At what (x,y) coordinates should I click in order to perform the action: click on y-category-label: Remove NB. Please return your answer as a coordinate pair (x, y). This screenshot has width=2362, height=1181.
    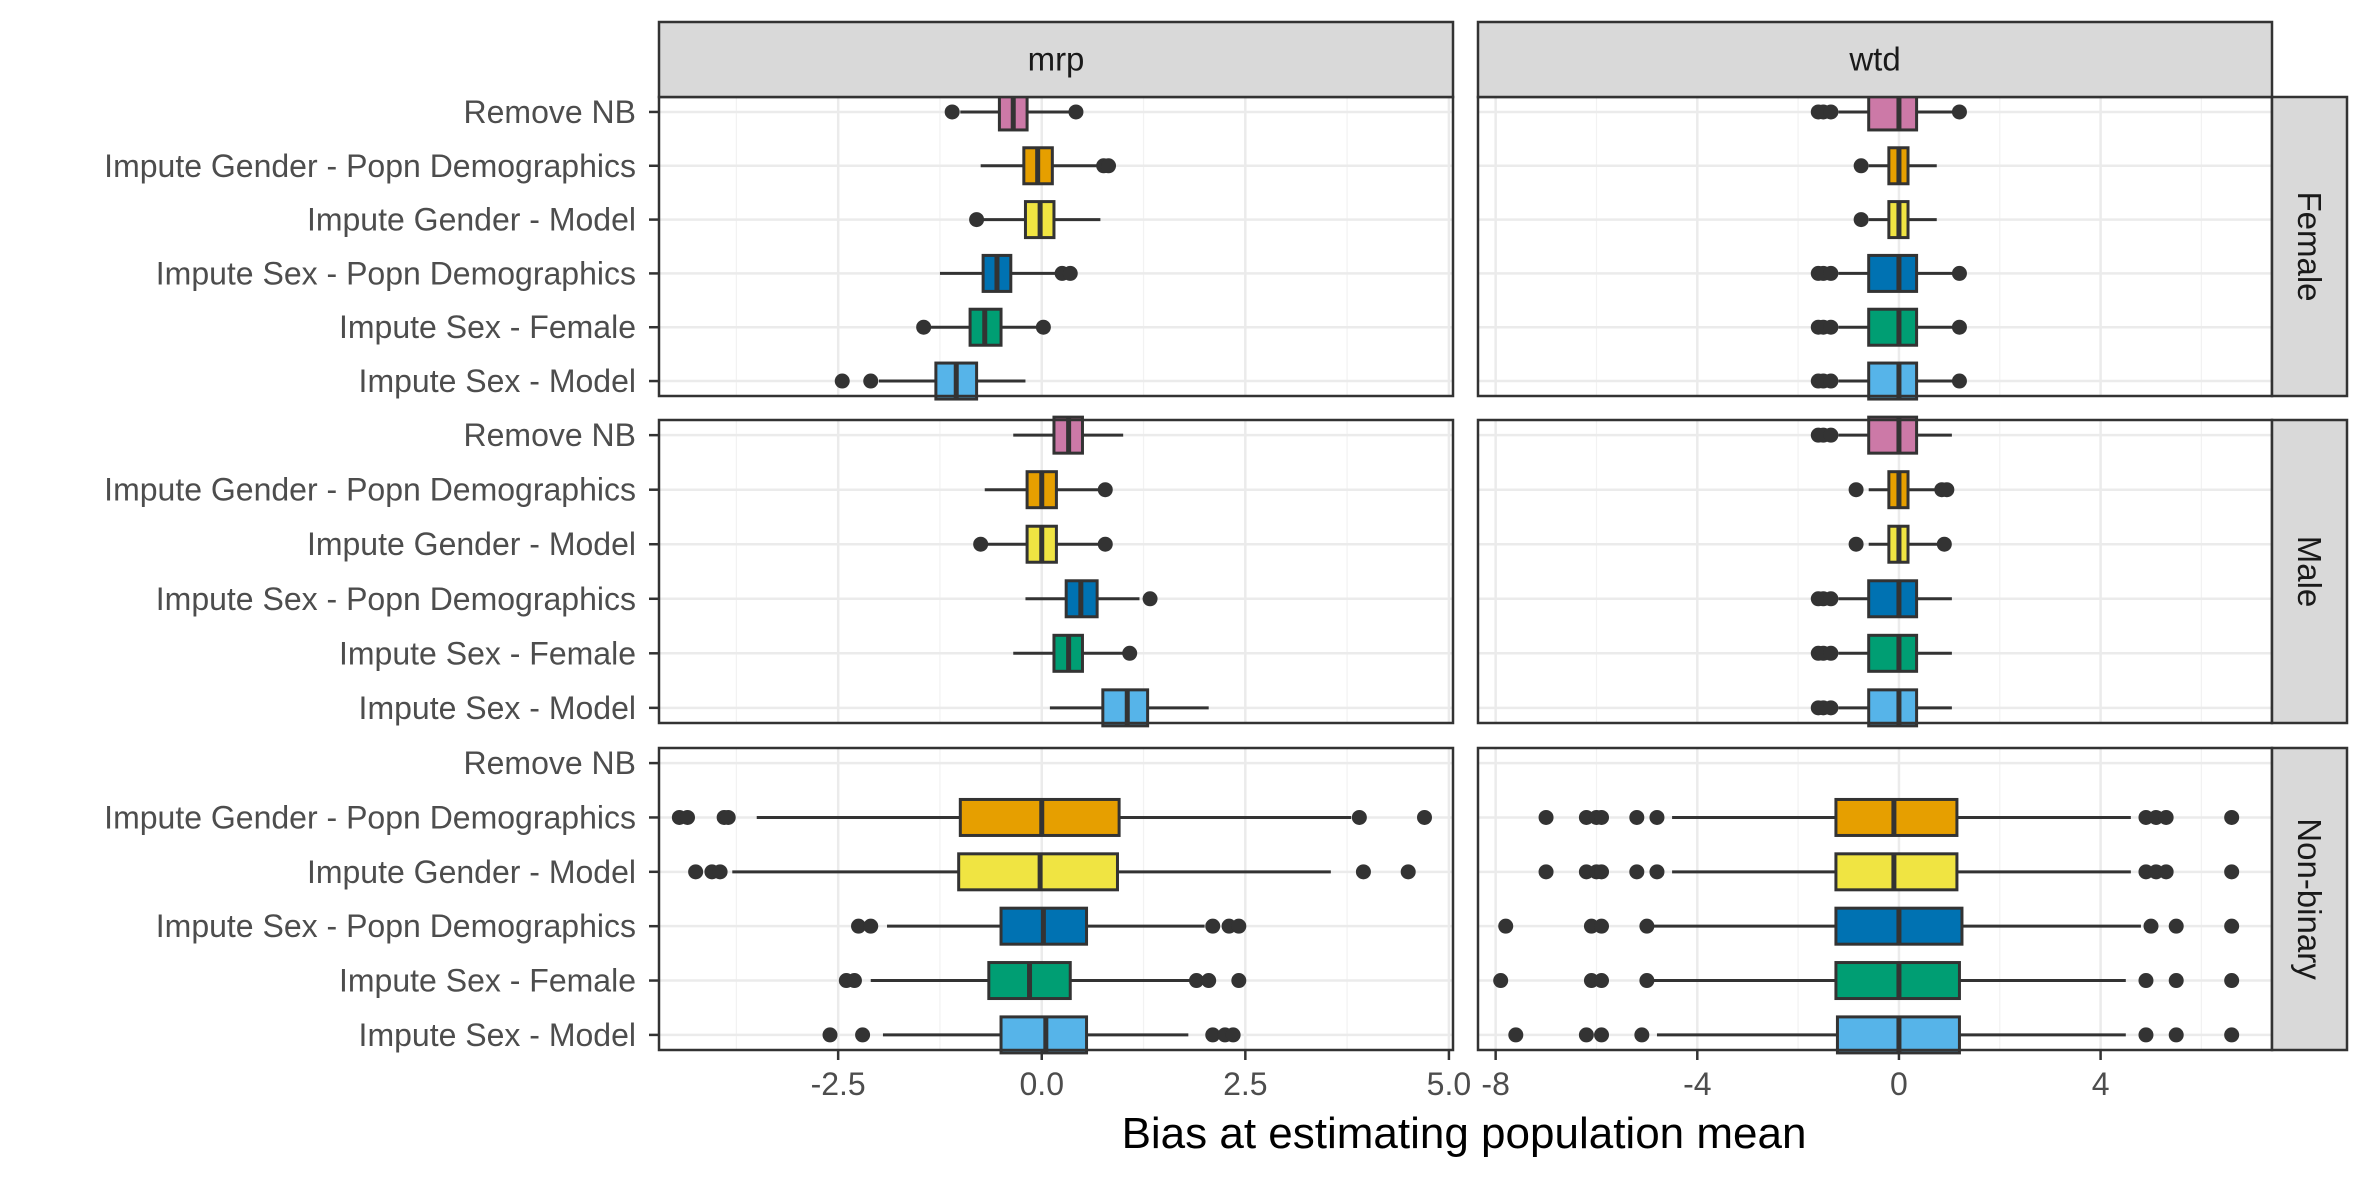
    Looking at the image, I should click on (550, 763).